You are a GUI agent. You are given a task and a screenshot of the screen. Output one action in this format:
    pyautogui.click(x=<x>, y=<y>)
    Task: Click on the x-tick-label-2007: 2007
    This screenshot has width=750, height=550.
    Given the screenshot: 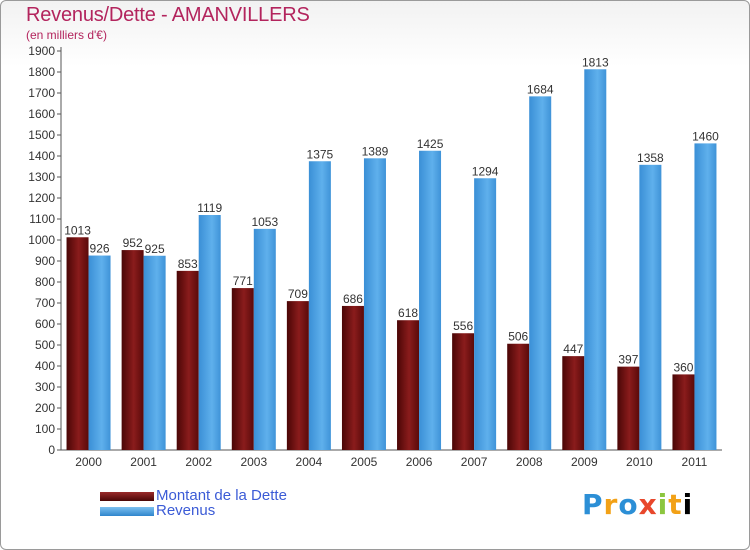 What is the action you would take?
    pyautogui.click(x=474, y=462)
    